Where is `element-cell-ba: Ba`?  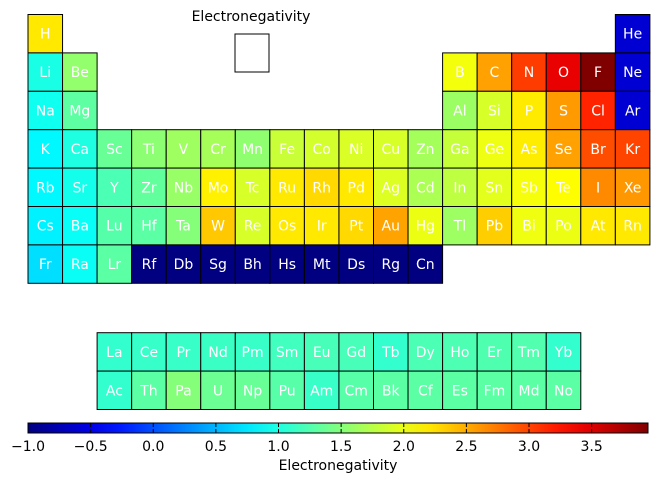
element-cell-ba: Ba is located at coordinates (80, 226).